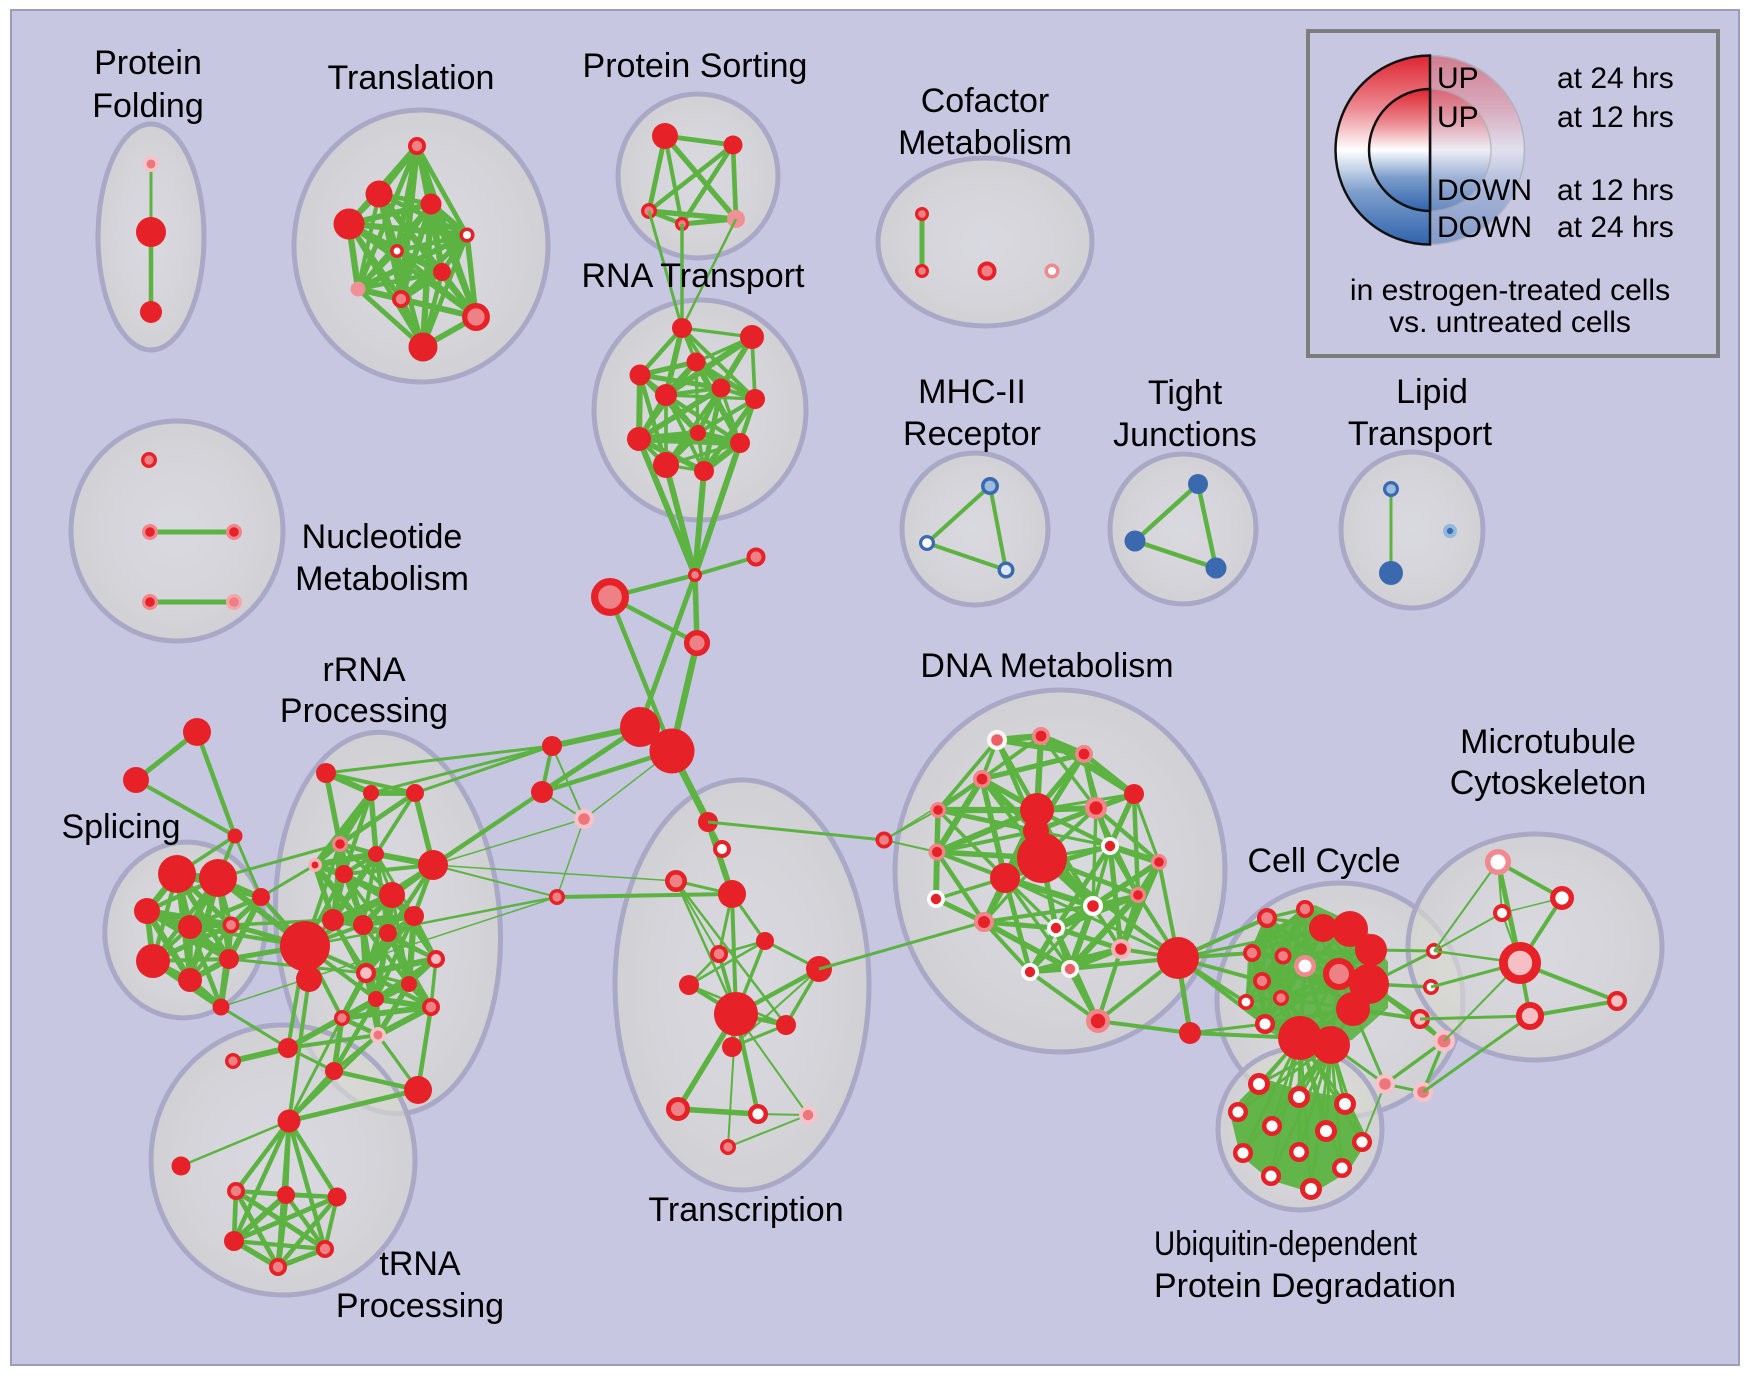 The image size is (1750, 1376). What do you see at coordinates (1323, 861) in the screenshot?
I see `svg-text: Cell Cycle` at bounding box center [1323, 861].